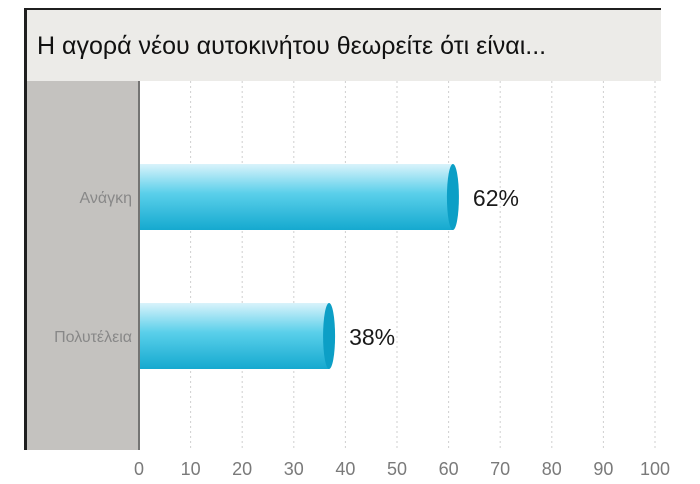  I want to click on x-tick-label-60: 60, so click(449, 469).